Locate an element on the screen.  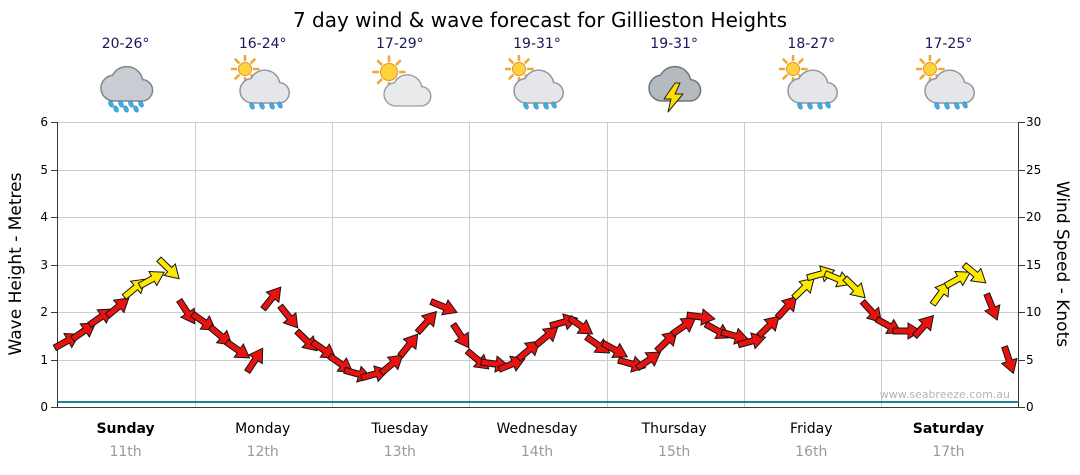
day-header: 17-29° is located at coordinates (399, 74).